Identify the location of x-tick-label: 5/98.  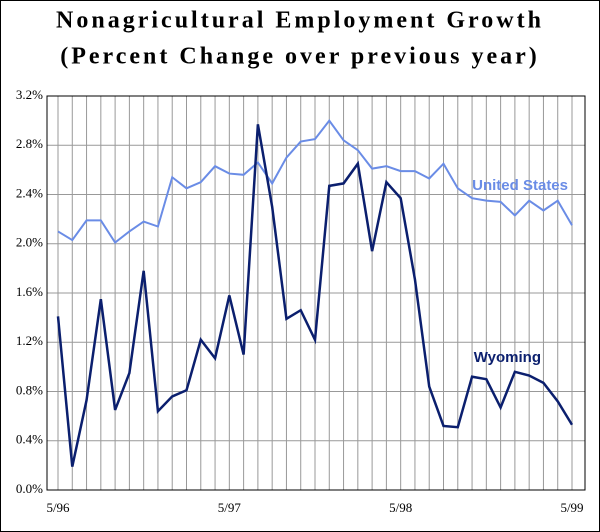
(400, 507).